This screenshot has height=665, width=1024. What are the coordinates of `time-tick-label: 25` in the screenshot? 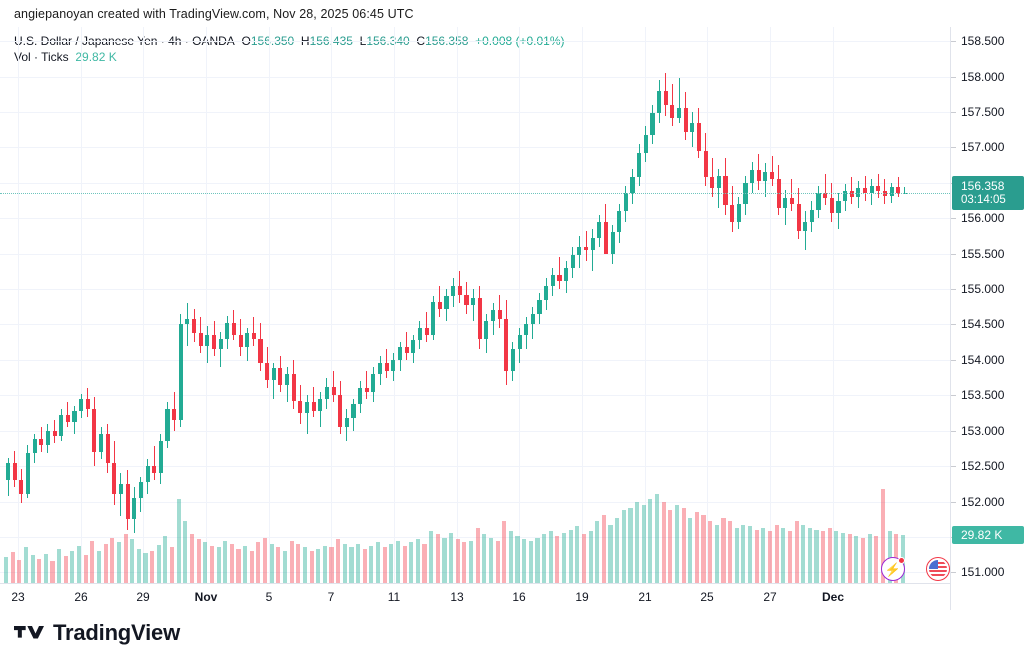 It's located at (707, 597).